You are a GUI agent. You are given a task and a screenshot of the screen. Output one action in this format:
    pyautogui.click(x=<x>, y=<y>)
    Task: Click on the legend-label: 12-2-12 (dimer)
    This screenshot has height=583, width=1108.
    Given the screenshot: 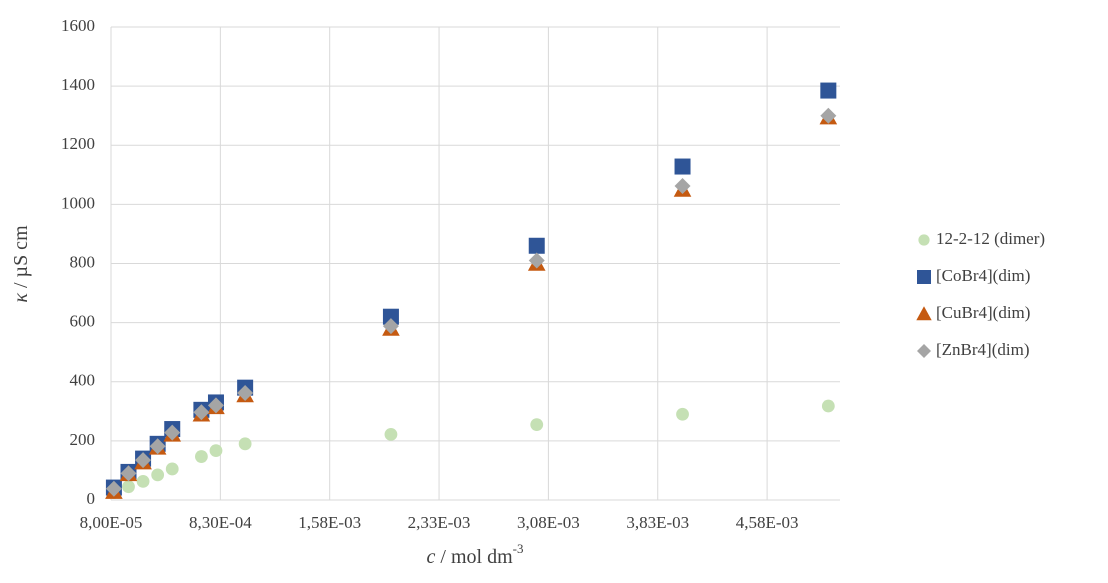 What is the action you would take?
    pyautogui.click(x=990, y=238)
    